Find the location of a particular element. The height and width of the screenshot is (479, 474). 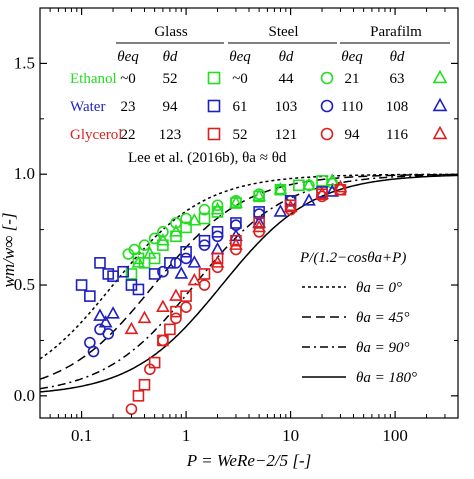

legend-title: P/(1.2−cosθa+P) is located at coordinates (352, 258).